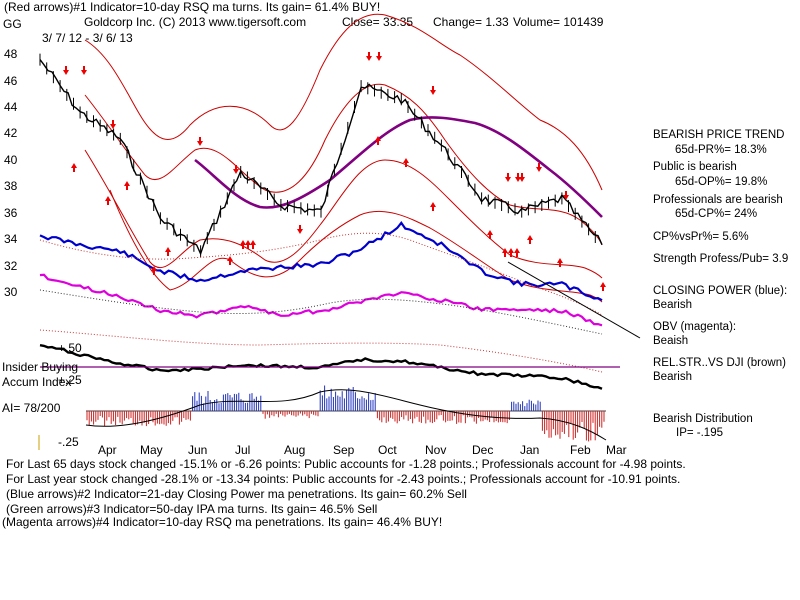  Describe the element at coordinates (11, 54) in the screenshot. I see `y-tick-label: 48` at that location.